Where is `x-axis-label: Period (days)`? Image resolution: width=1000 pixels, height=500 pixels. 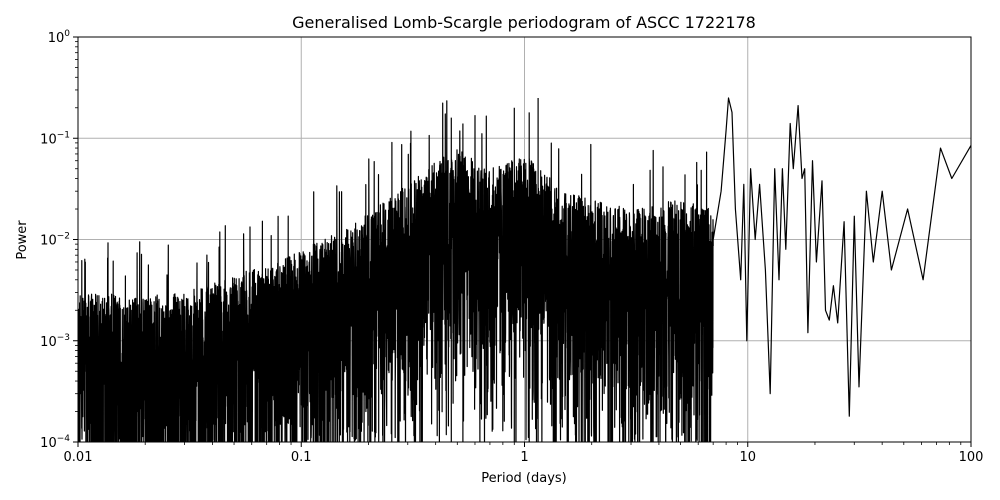
x-axis-label: Period (days) is located at coordinates (524, 478).